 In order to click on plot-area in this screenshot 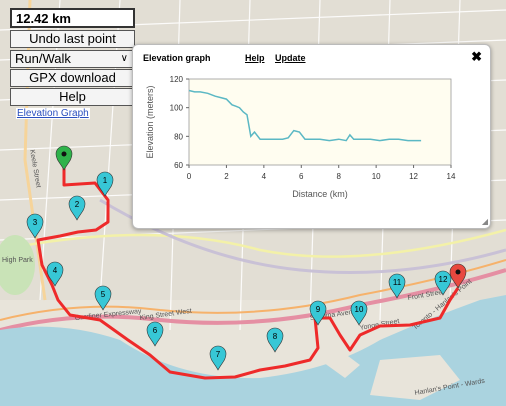, I will do `click(320, 122)`.